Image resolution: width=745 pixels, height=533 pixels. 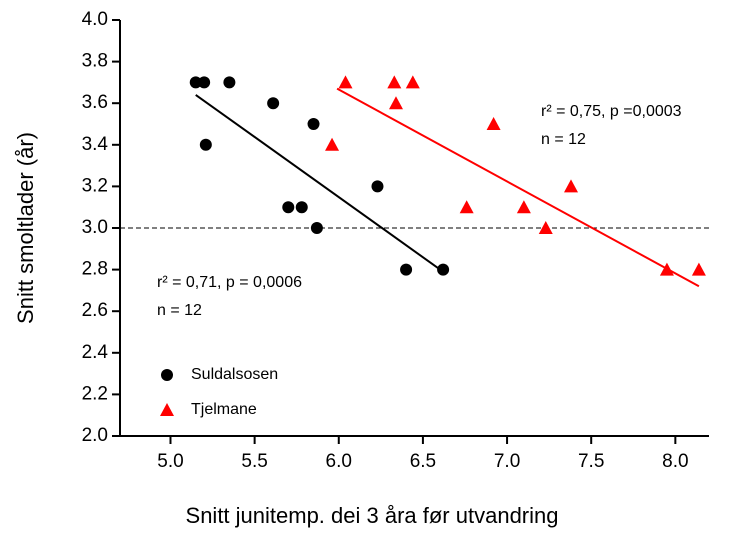 I want to click on x-tick-label: 6.0, so click(x=339, y=461).